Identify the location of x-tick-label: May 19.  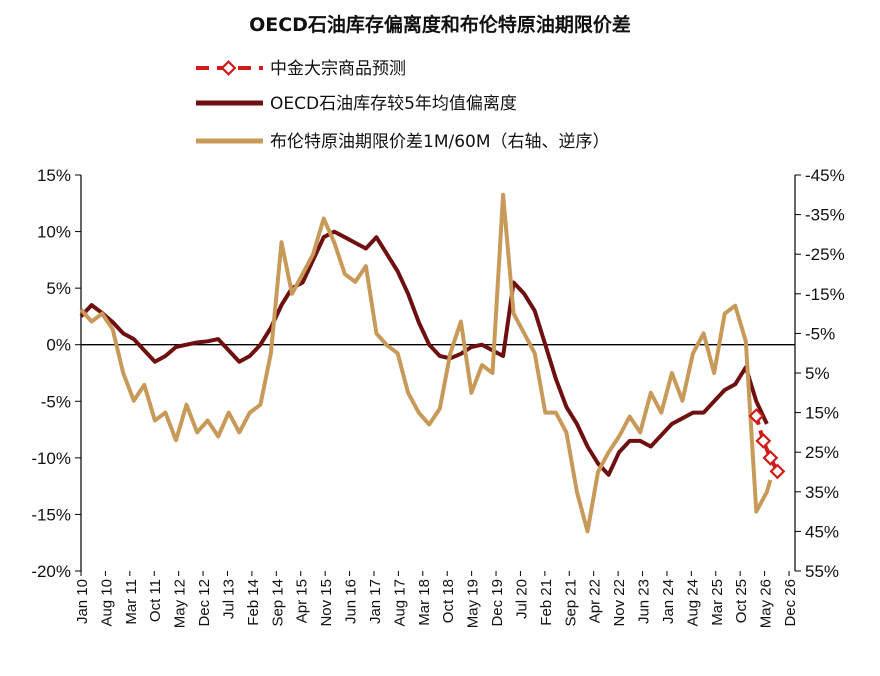
(473, 603).